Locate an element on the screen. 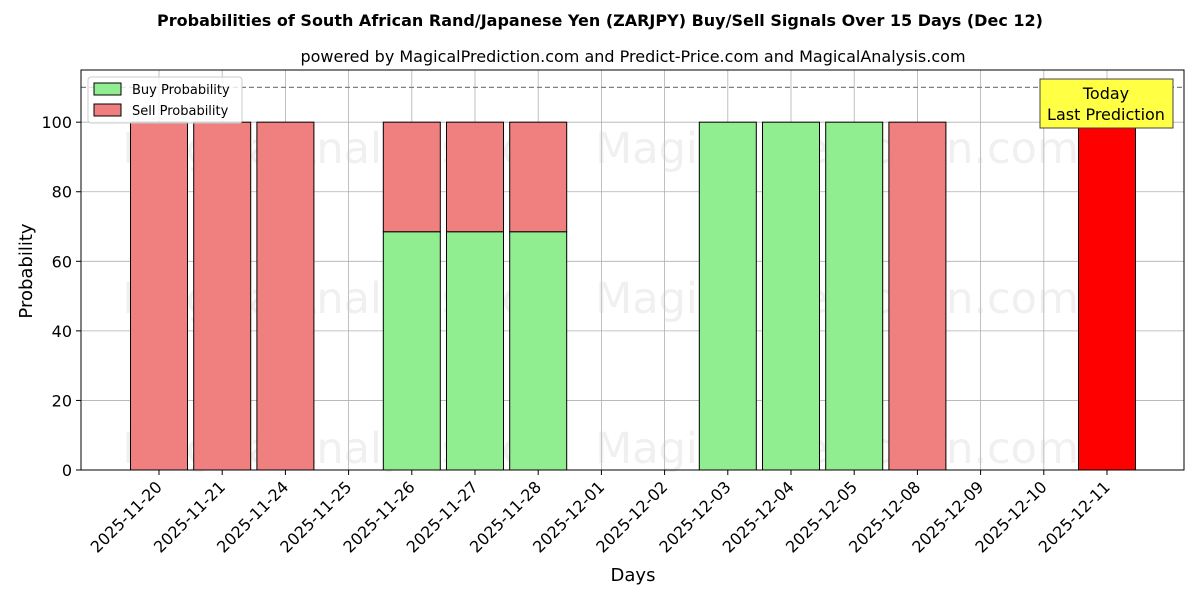  annotation-text: Last Prediction is located at coordinates (1106, 114).